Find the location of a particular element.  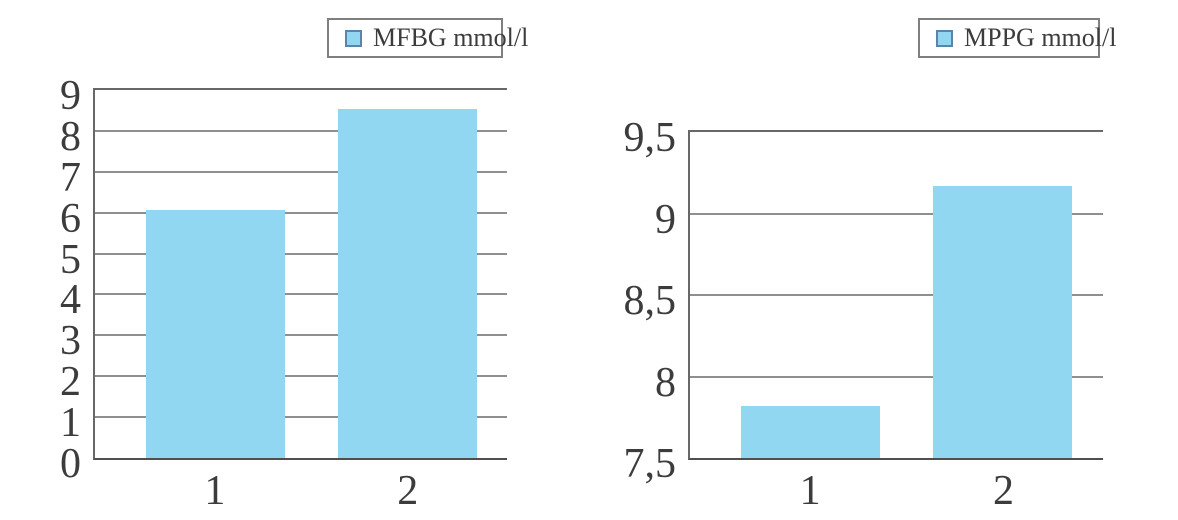

y-axis-tick: 0 is located at coordinates (70, 464).